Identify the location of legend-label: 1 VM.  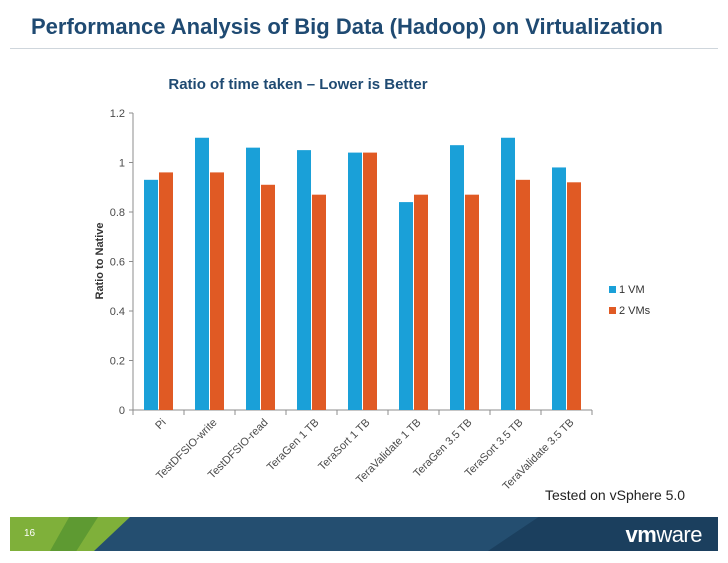
(632, 290).